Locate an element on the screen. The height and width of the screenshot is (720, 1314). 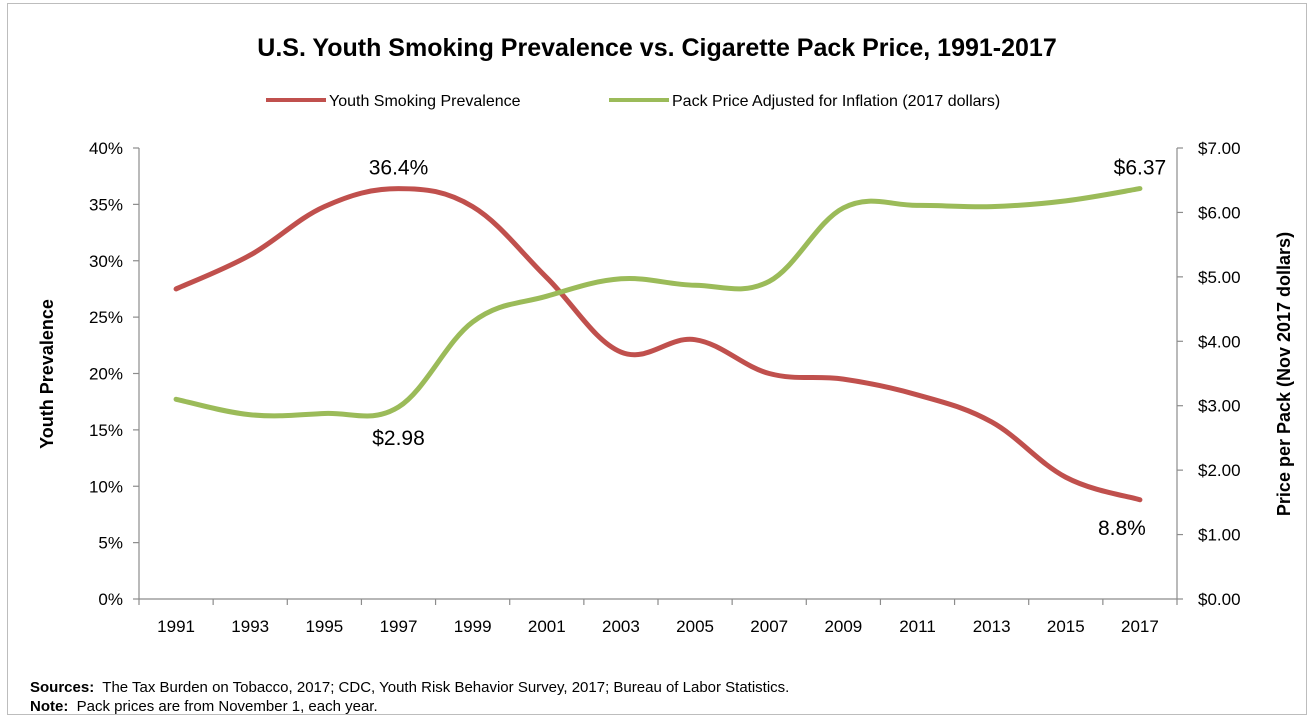
y-right-tick-label: $1.00 is located at coordinates (1219, 535).